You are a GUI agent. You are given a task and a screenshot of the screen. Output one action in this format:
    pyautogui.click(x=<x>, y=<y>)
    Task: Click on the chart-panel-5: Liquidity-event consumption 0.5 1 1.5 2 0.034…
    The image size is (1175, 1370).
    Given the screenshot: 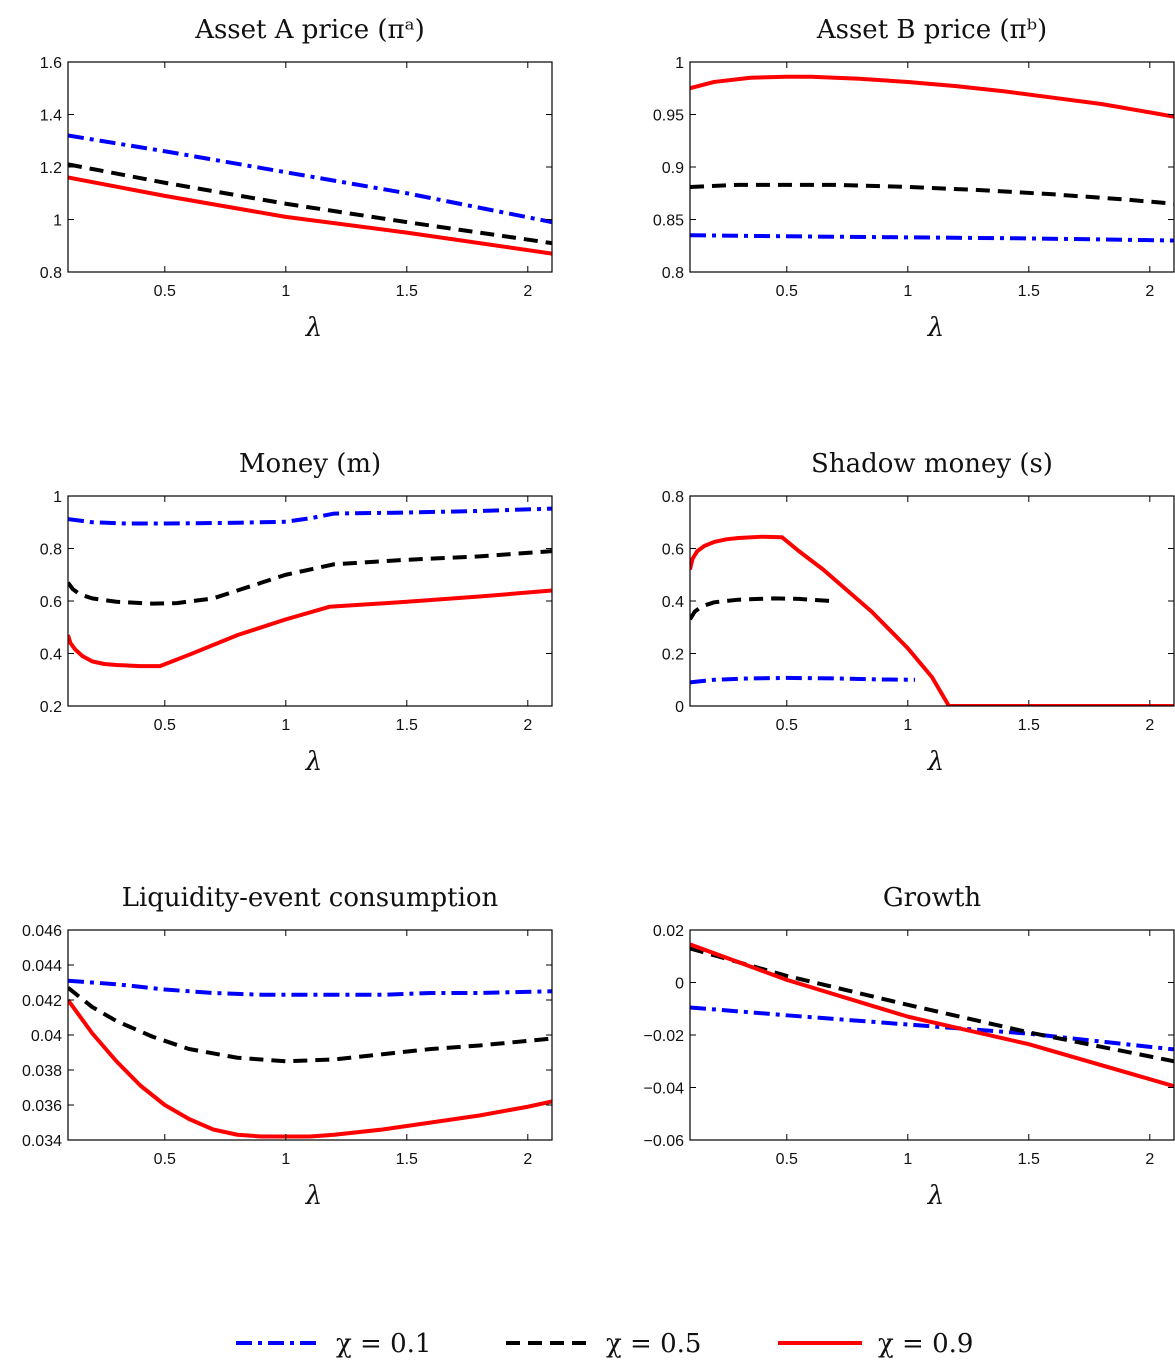 What is the action you would take?
    pyautogui.click(x=287, y=1047)
    